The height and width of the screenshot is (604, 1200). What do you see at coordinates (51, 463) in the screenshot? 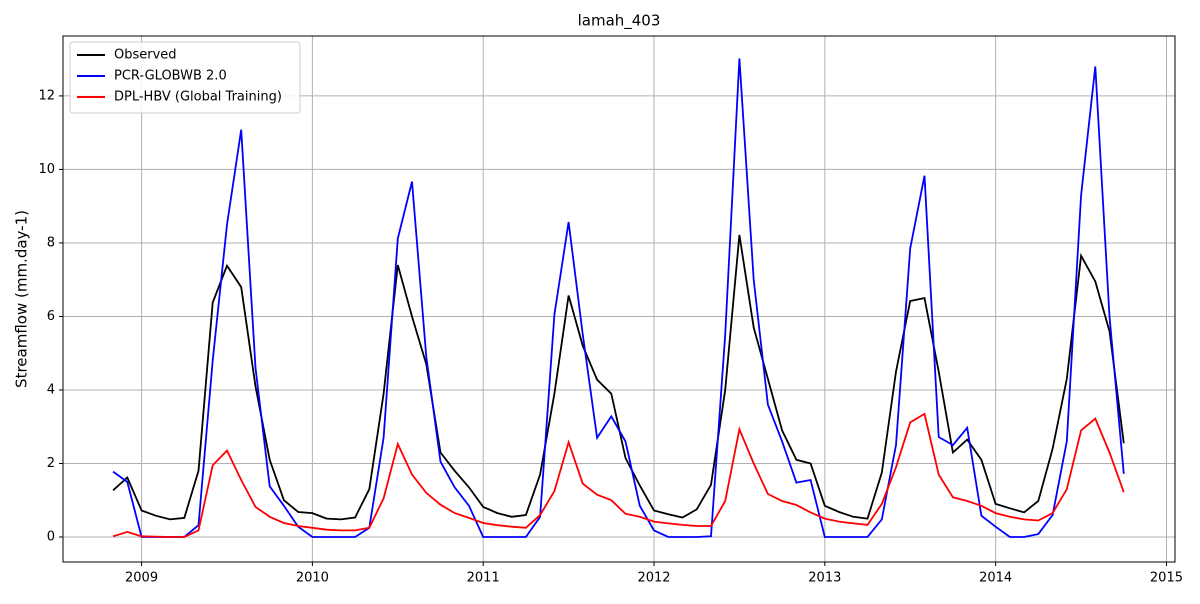
I see `y-tick-label: 2` at bounding box center [51, 463].